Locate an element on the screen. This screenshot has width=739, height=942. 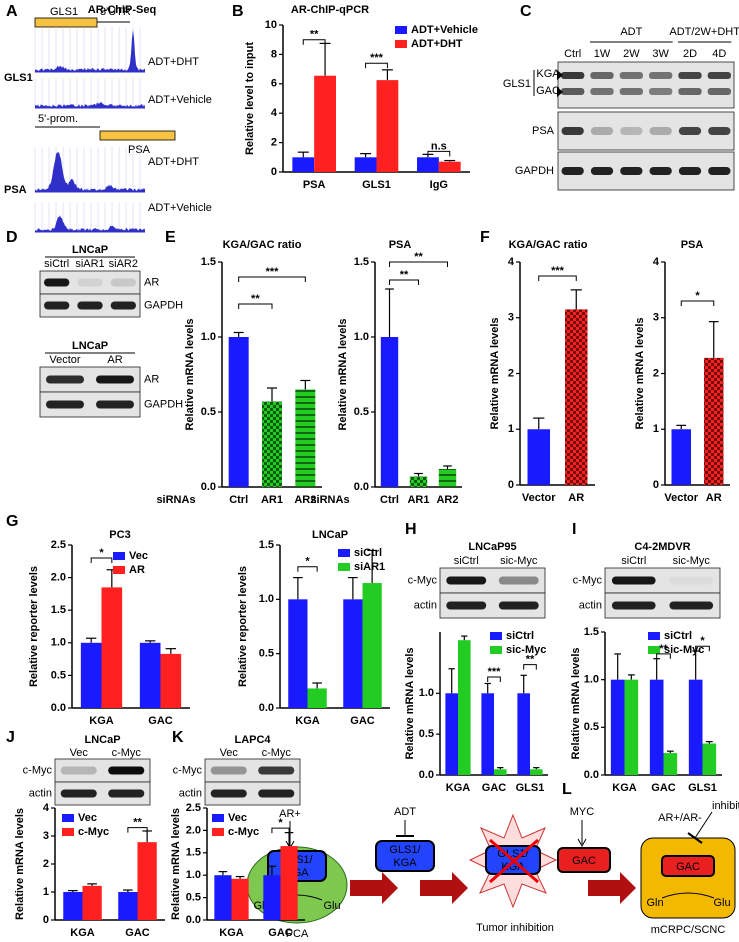
feature-label: 5'-prom. is located at coordinates (58, 119).